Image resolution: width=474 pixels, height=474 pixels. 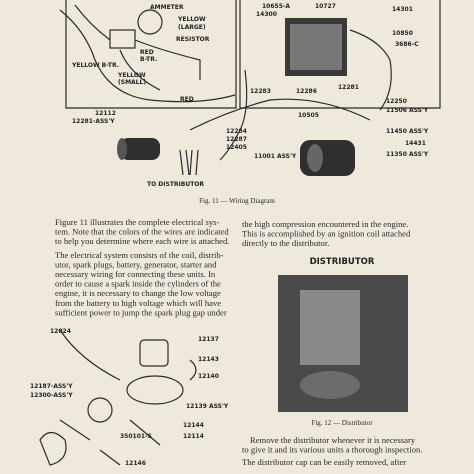 I want to click on part-label: 14300, so click(x=266, y=14).